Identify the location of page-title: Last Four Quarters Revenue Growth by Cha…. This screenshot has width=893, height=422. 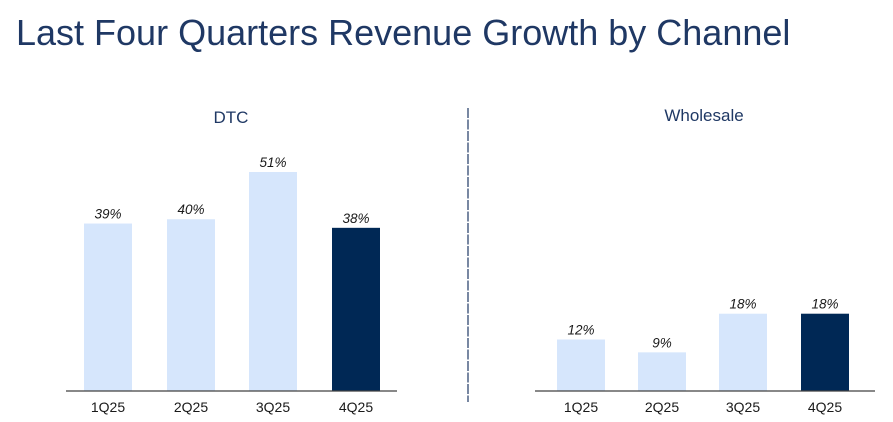
(403, 32).